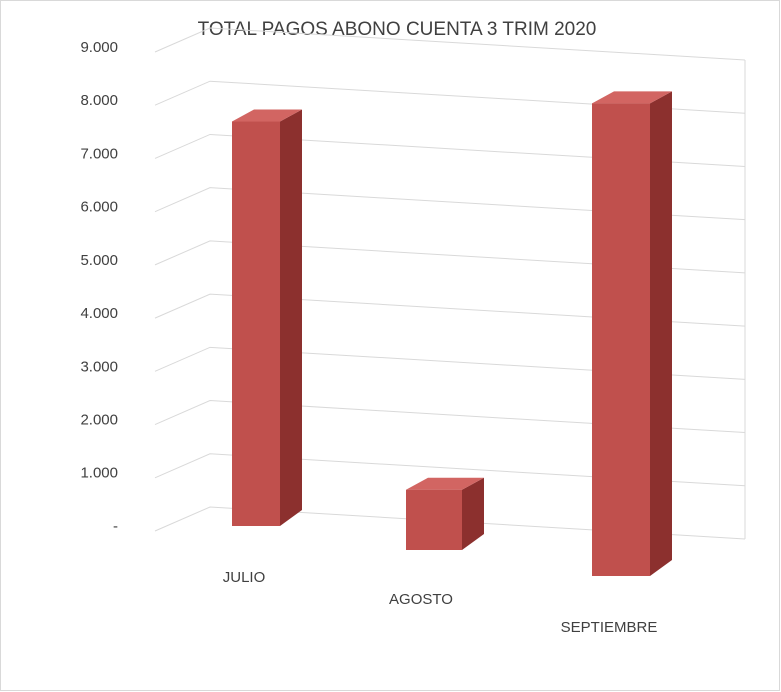  I want to click on y-tick-label: 3.000, so click(99, 366).